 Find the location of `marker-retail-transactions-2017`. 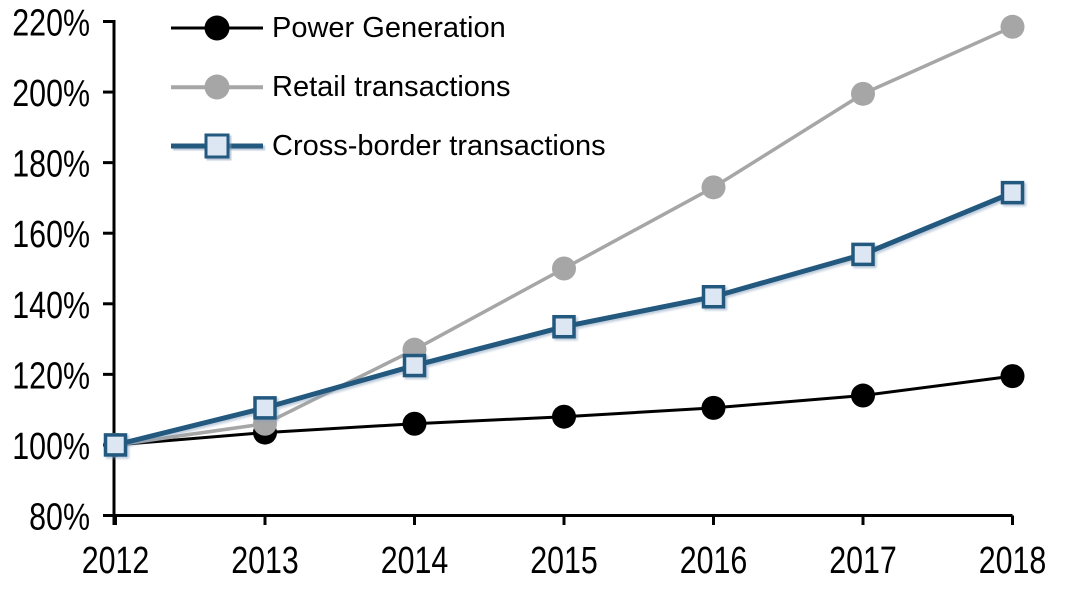

marker-retail-transactions-2017 is located at coordinates (863, 93).